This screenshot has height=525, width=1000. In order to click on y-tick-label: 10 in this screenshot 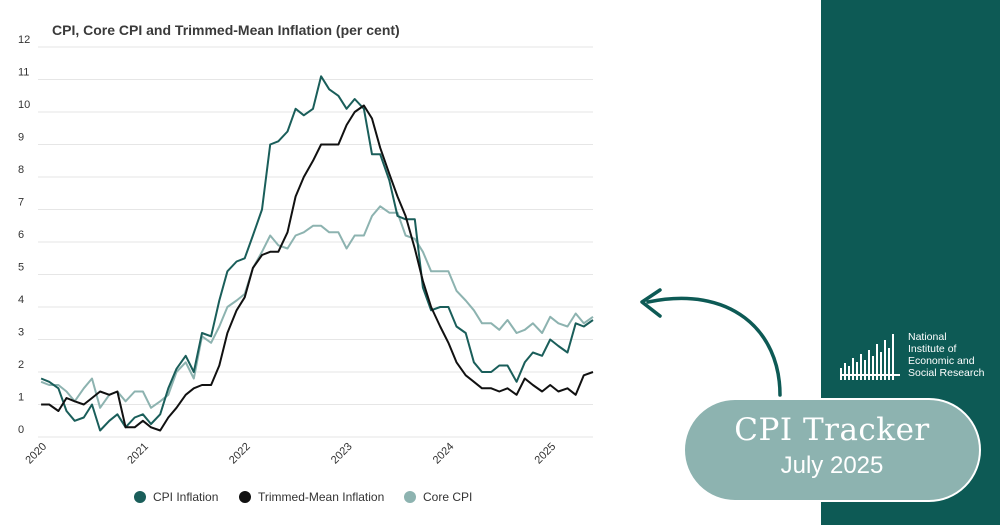, I will do `click(24, 105)`.